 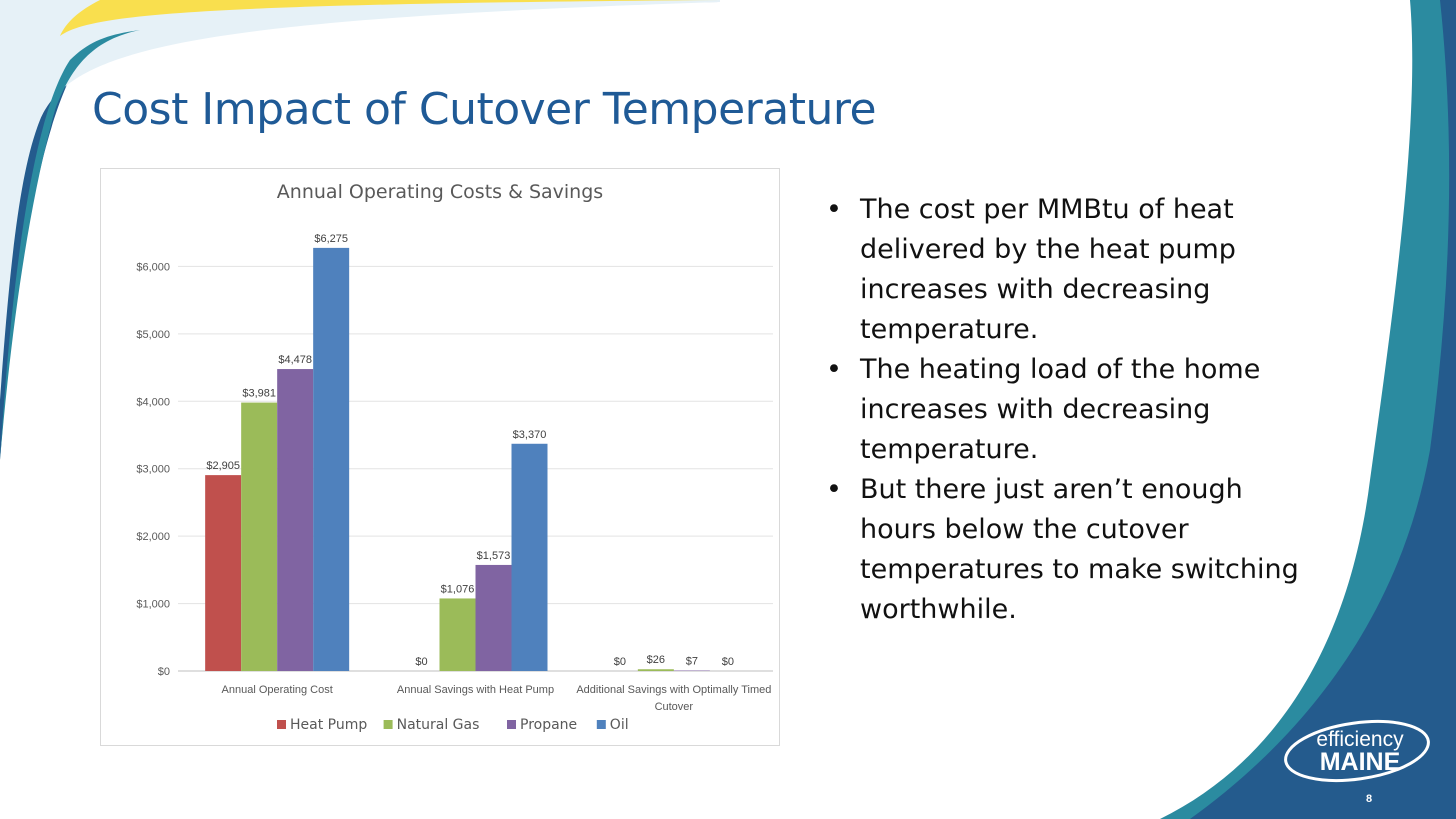 I want to click on data-label: $4,478, so click(x=295, y=360).